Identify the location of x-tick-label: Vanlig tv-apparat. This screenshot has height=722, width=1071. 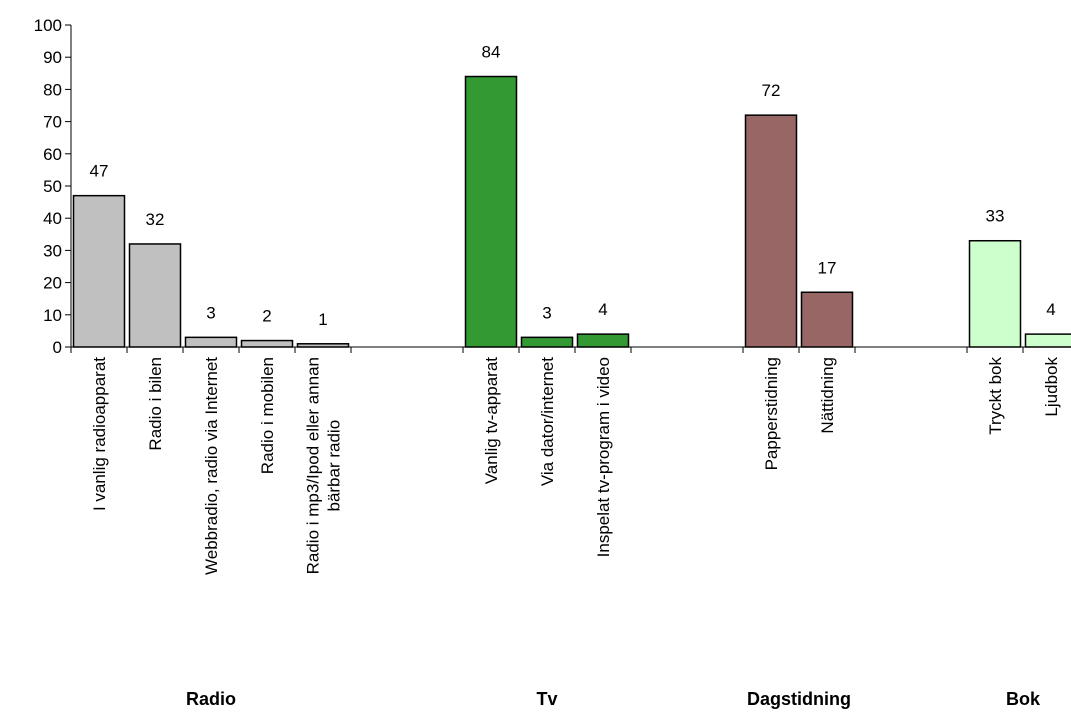
(491, 421).